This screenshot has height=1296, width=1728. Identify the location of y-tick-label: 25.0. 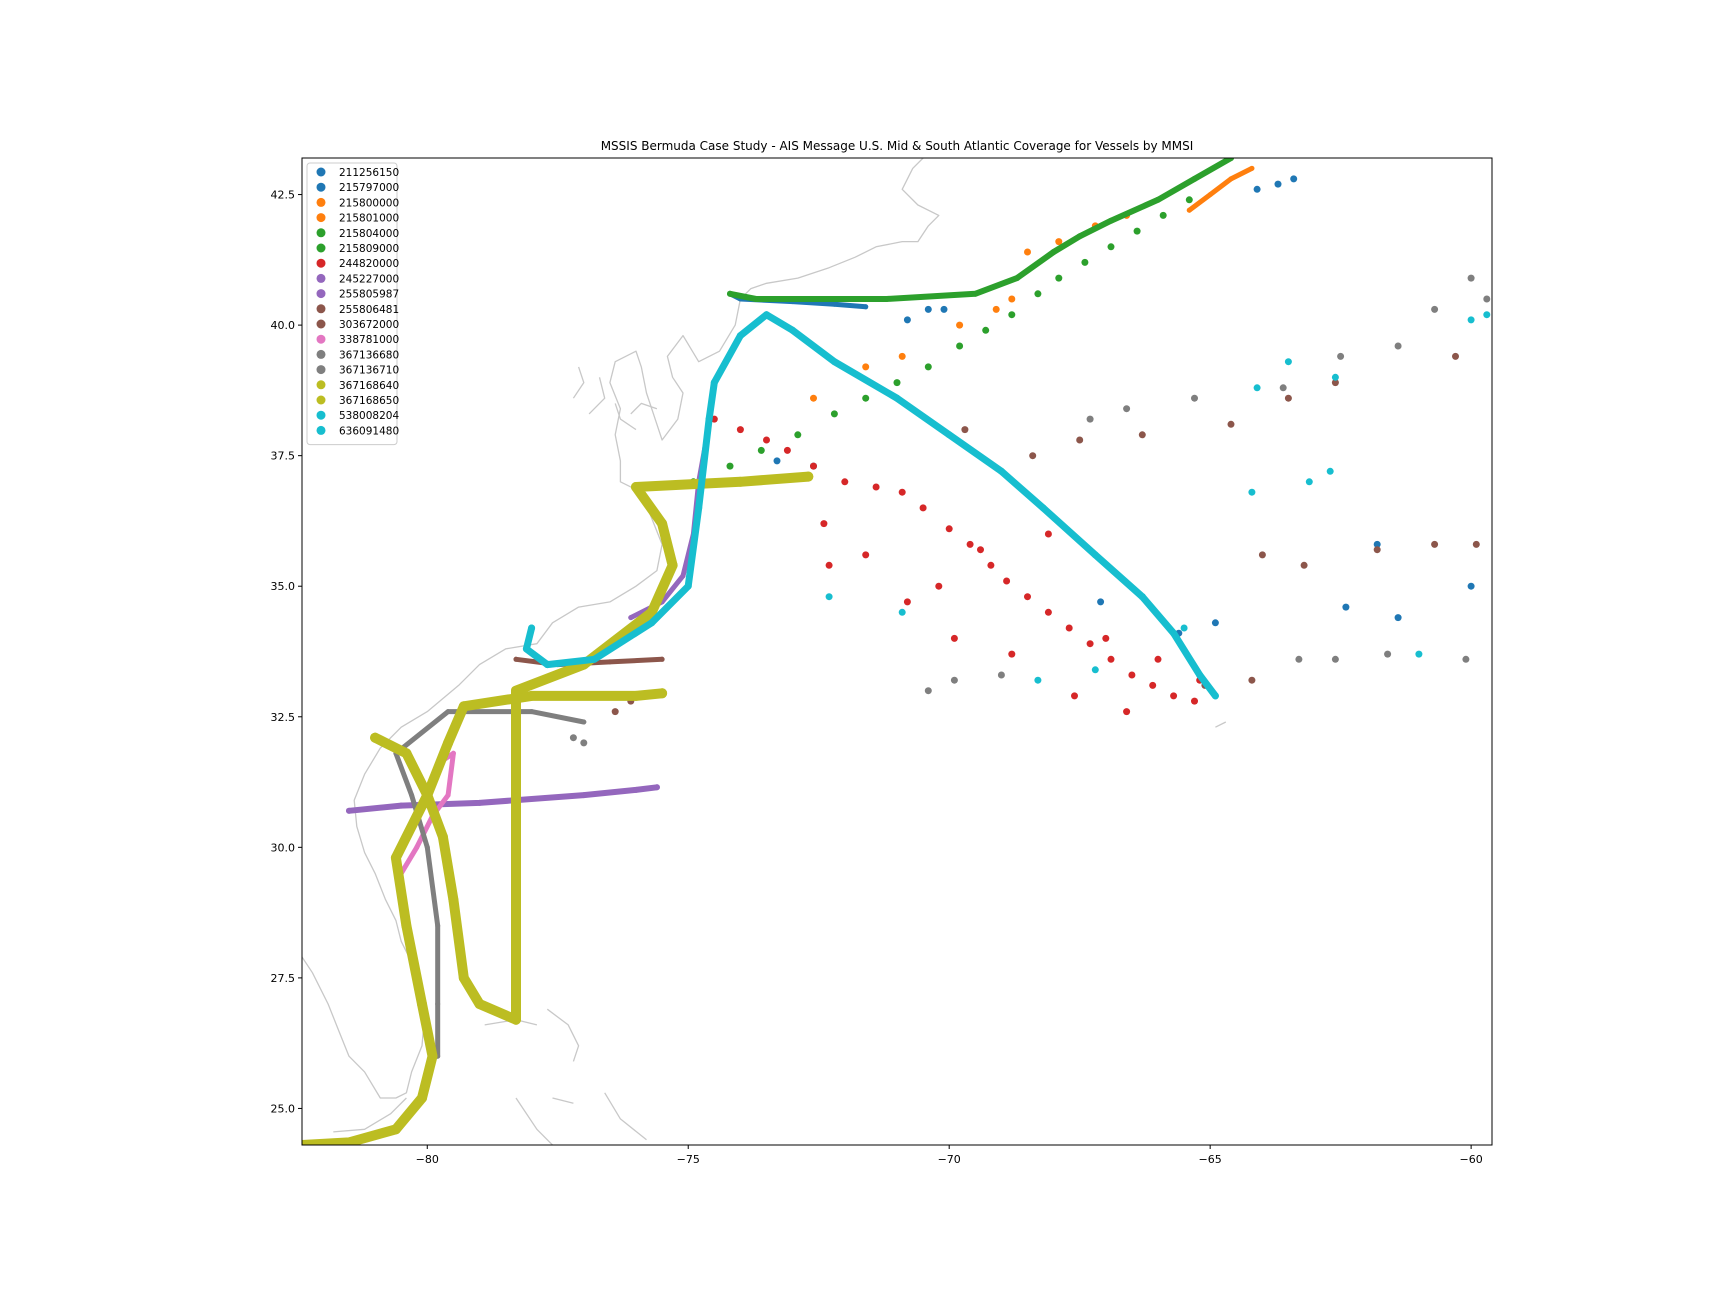
(283, 1108).